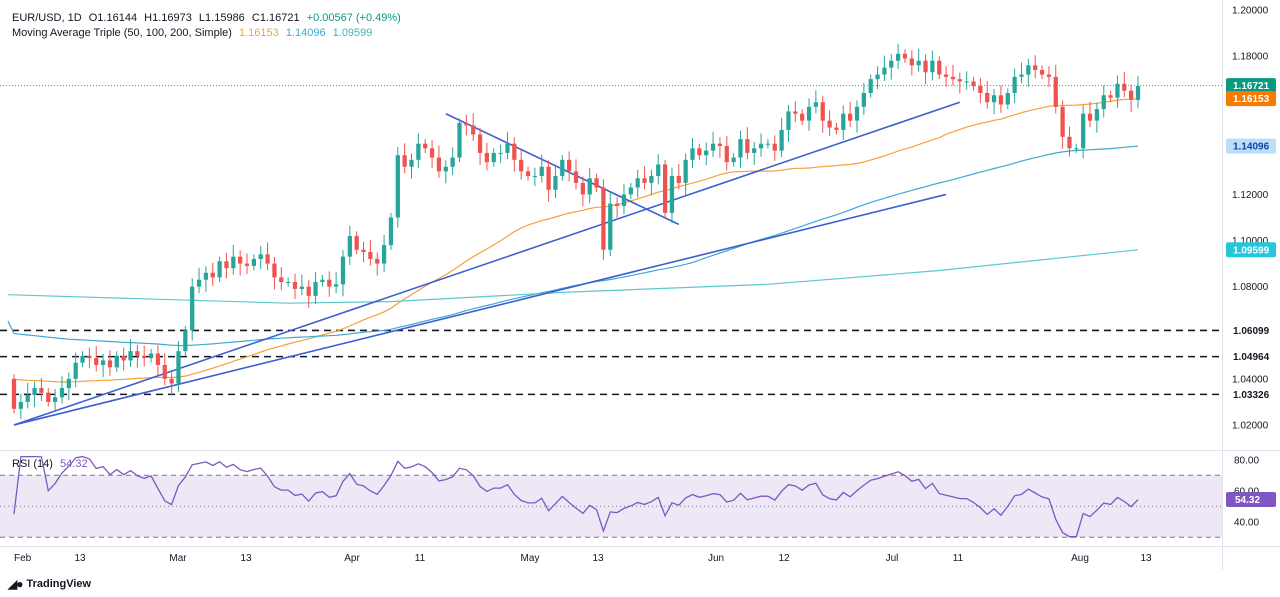  I want to click on time-tick-label: May, so click(530, 558).